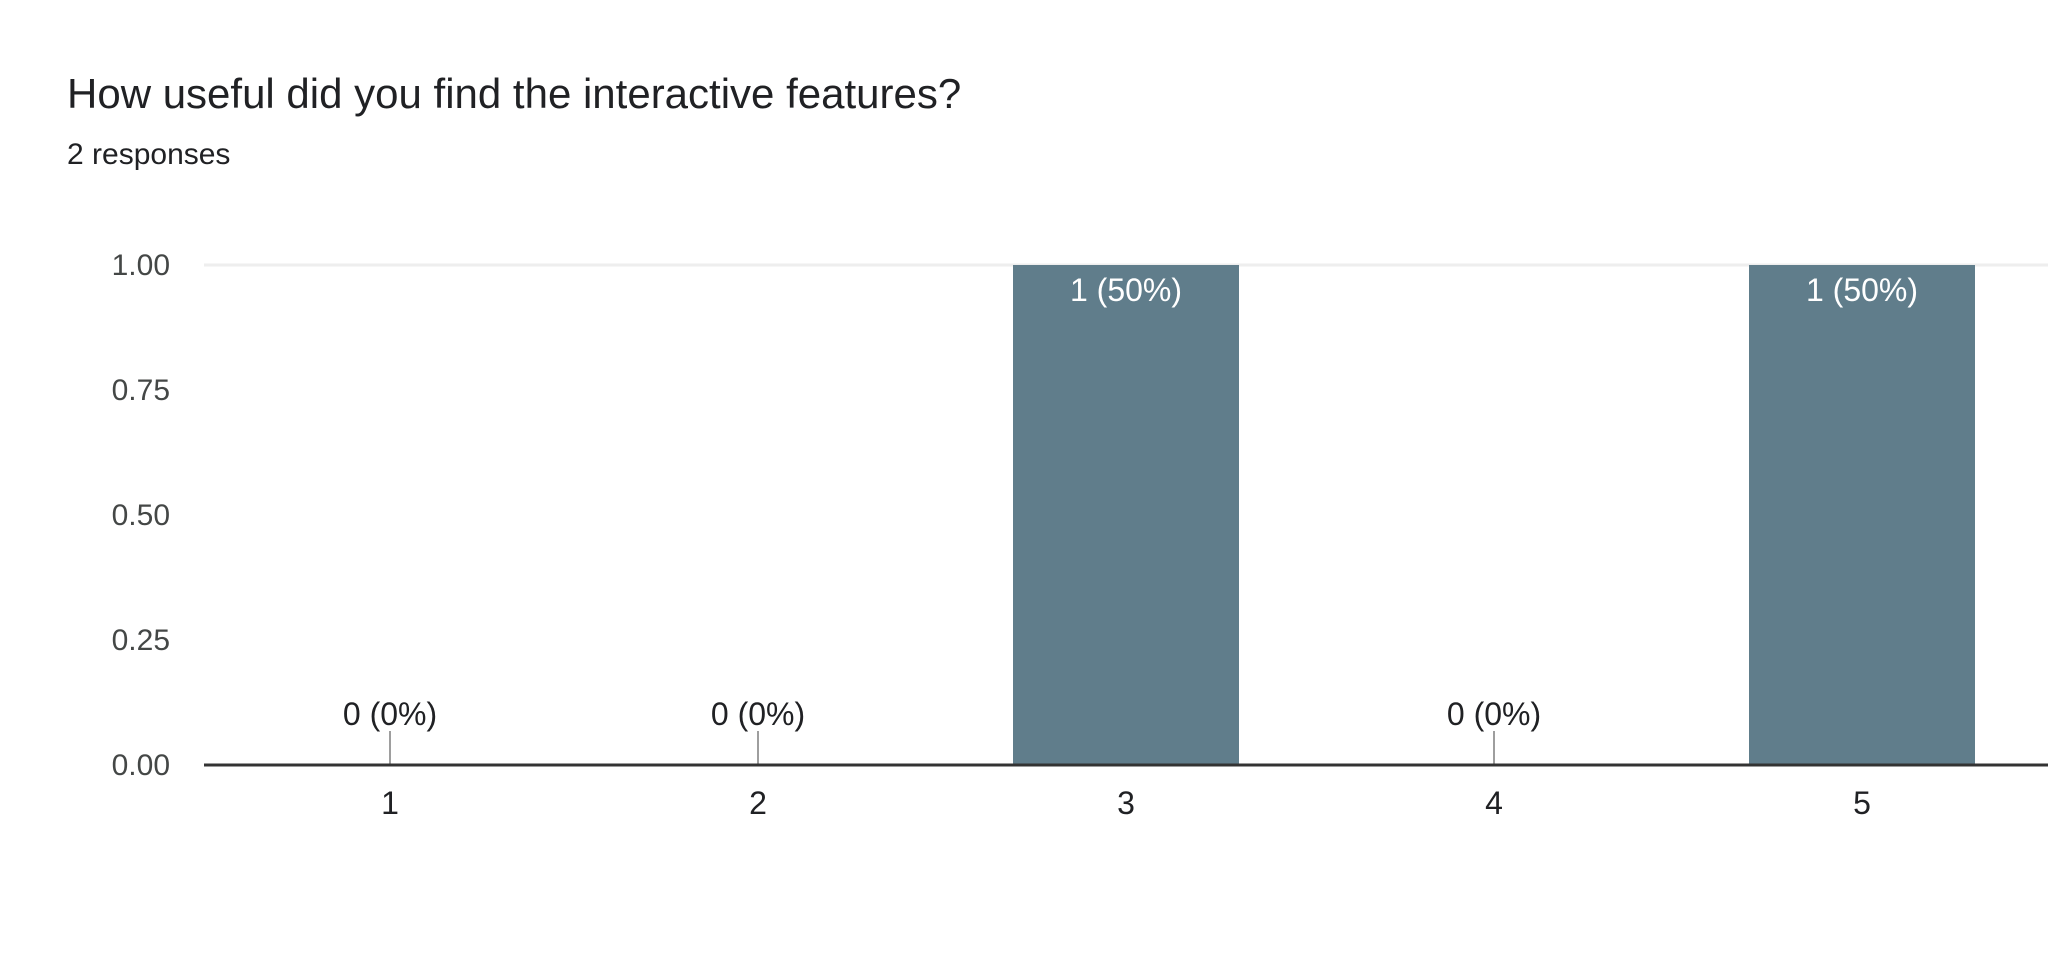 This screenshot has height=974, width=2048. I want to click on y-tick-label: 0.25, so click(141, 640).